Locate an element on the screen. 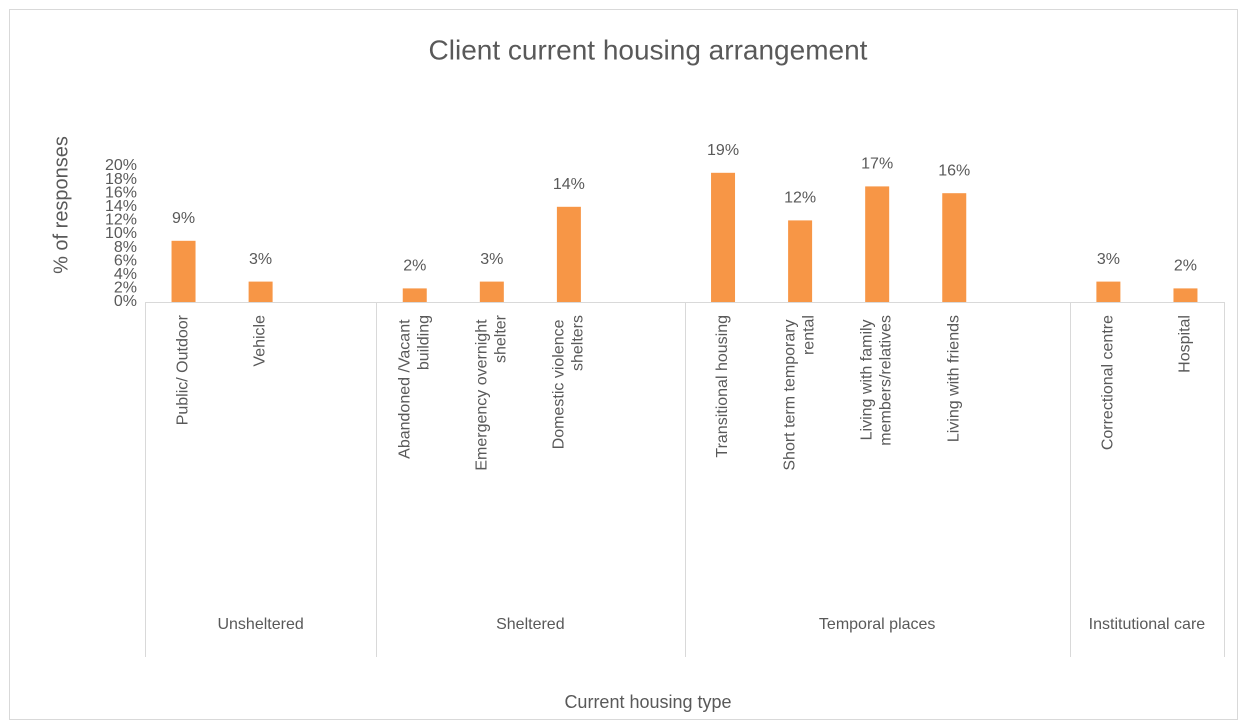 This screenshot has height=721, width=1248. y-tick-label: 16% is located at coordinates (121, 192).